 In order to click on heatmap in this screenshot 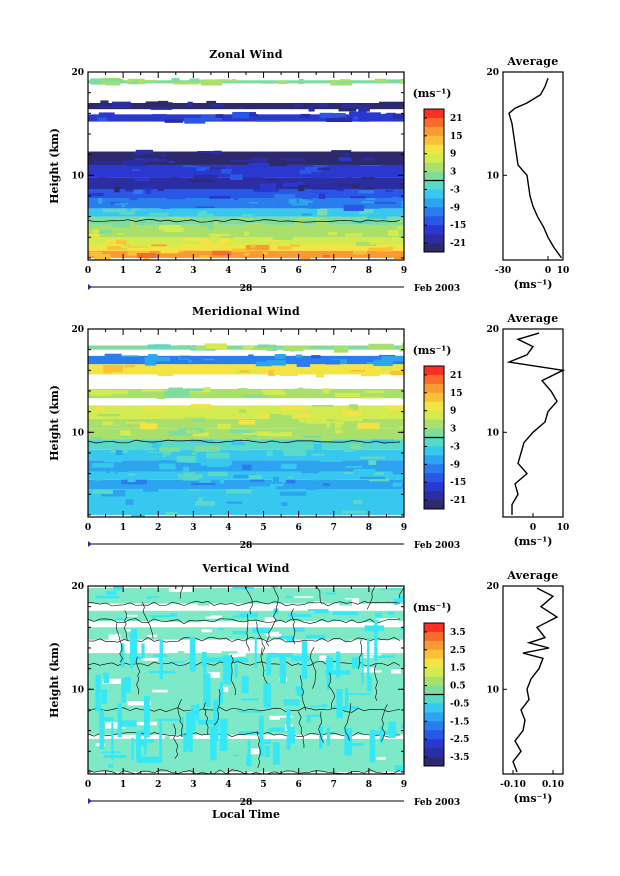, I will do `click(246, 168)`.